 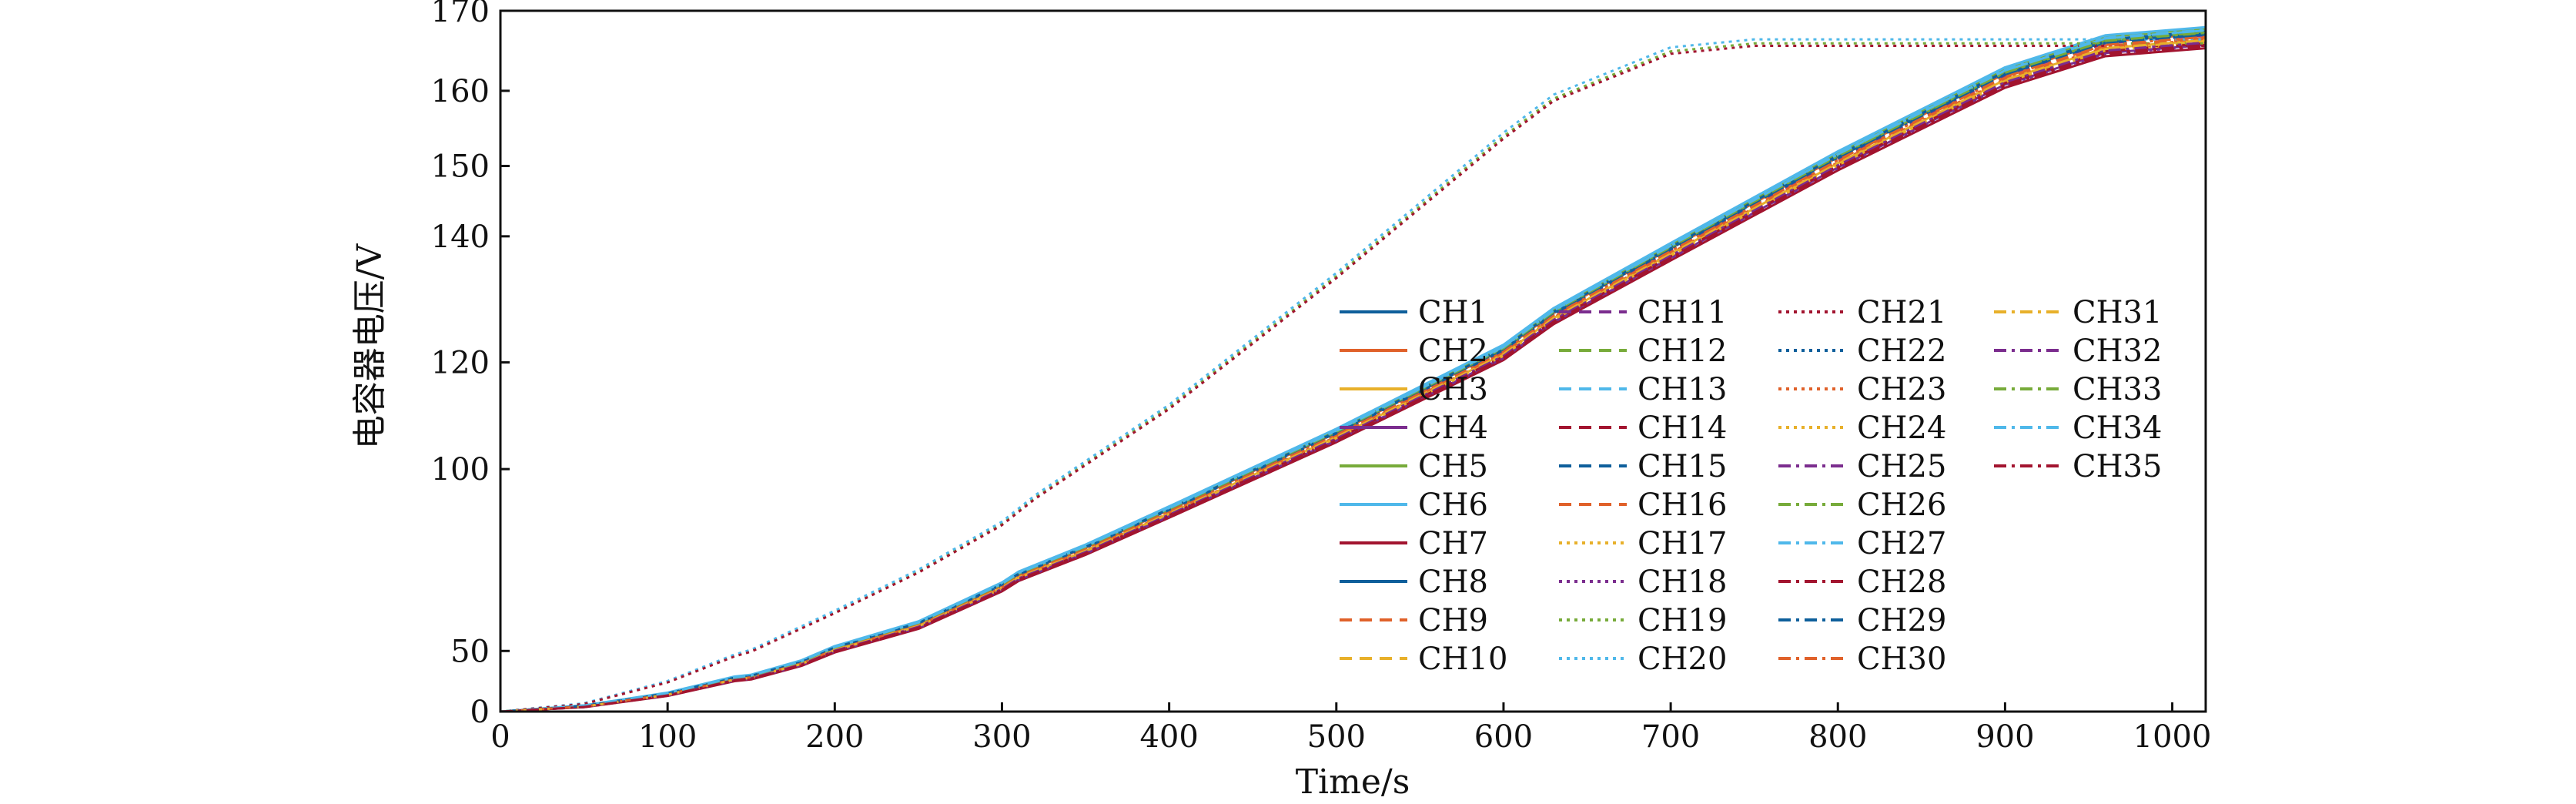 I want to click on legend-label: CH28, so click(x=1902, y=582).